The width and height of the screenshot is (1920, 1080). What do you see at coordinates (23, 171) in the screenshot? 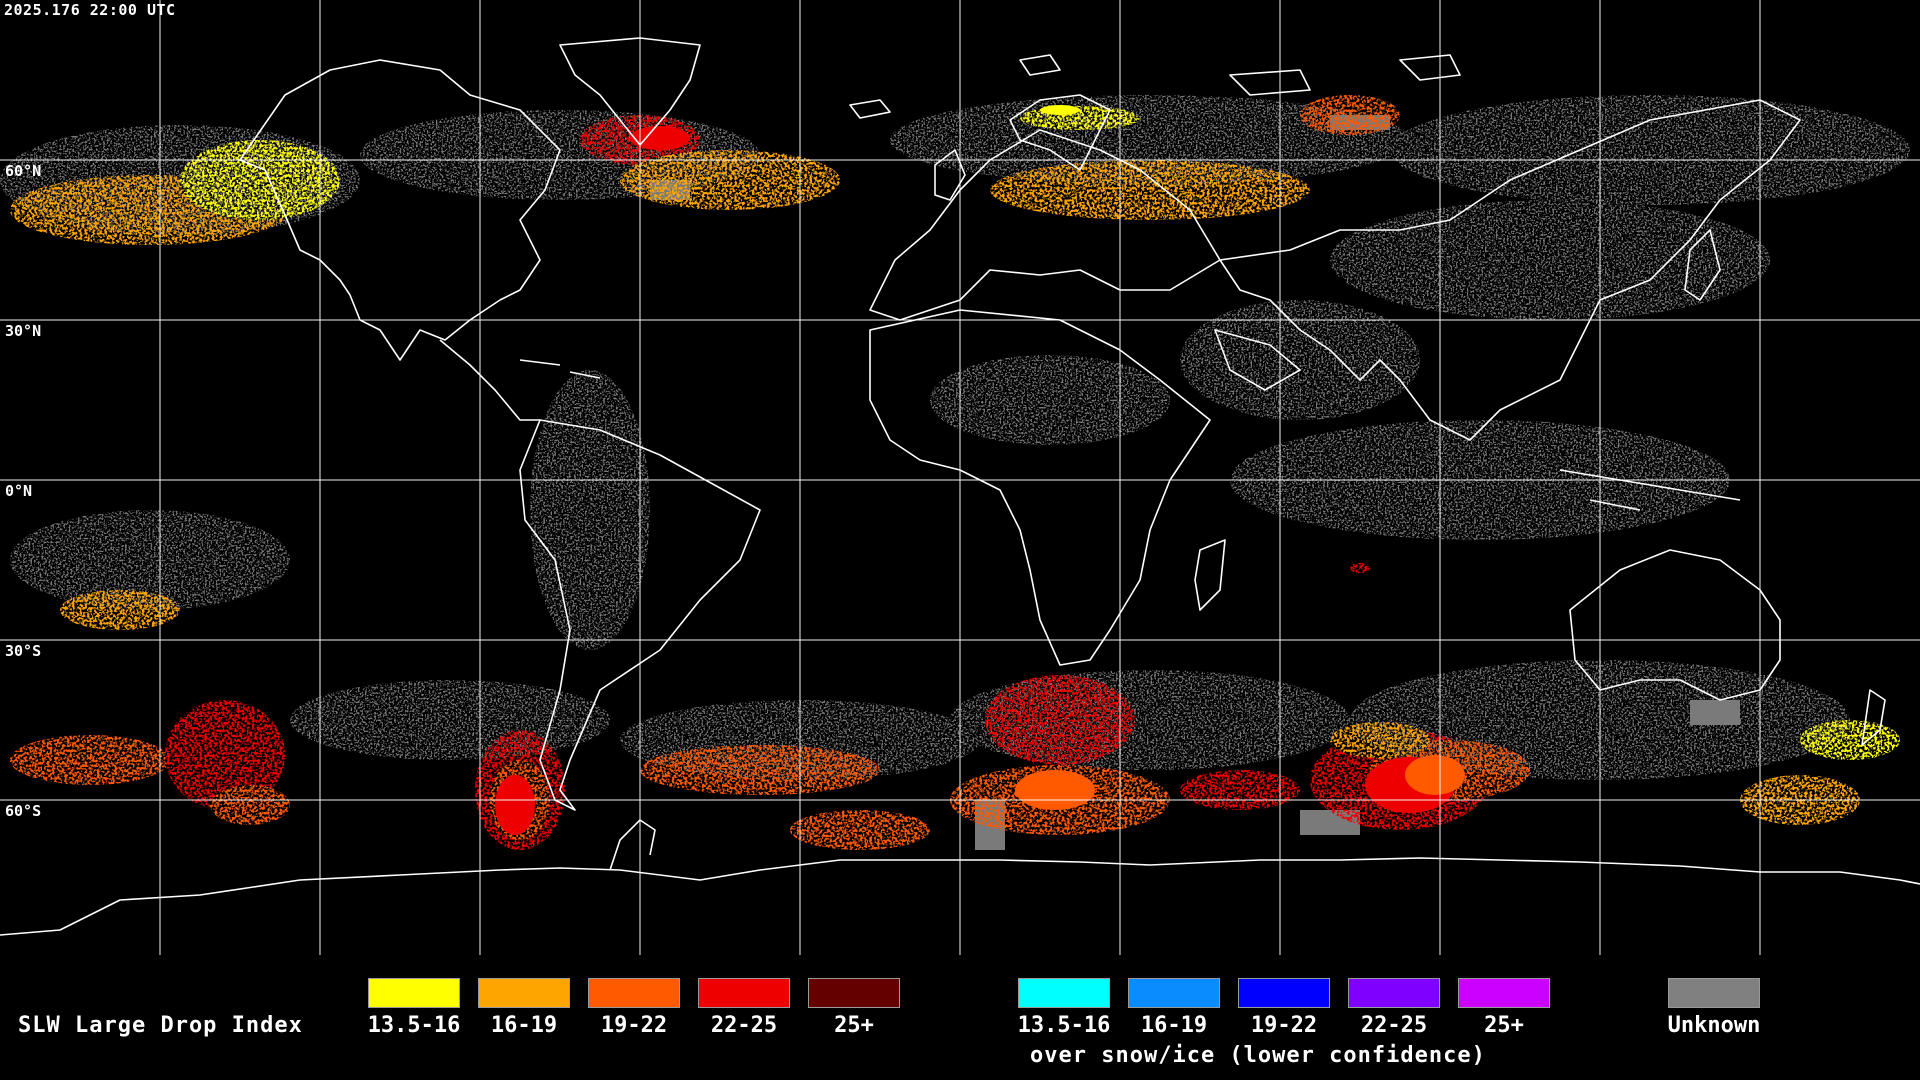
I see `lat-label-60n: 60°N` at bounding box center [23, 171].